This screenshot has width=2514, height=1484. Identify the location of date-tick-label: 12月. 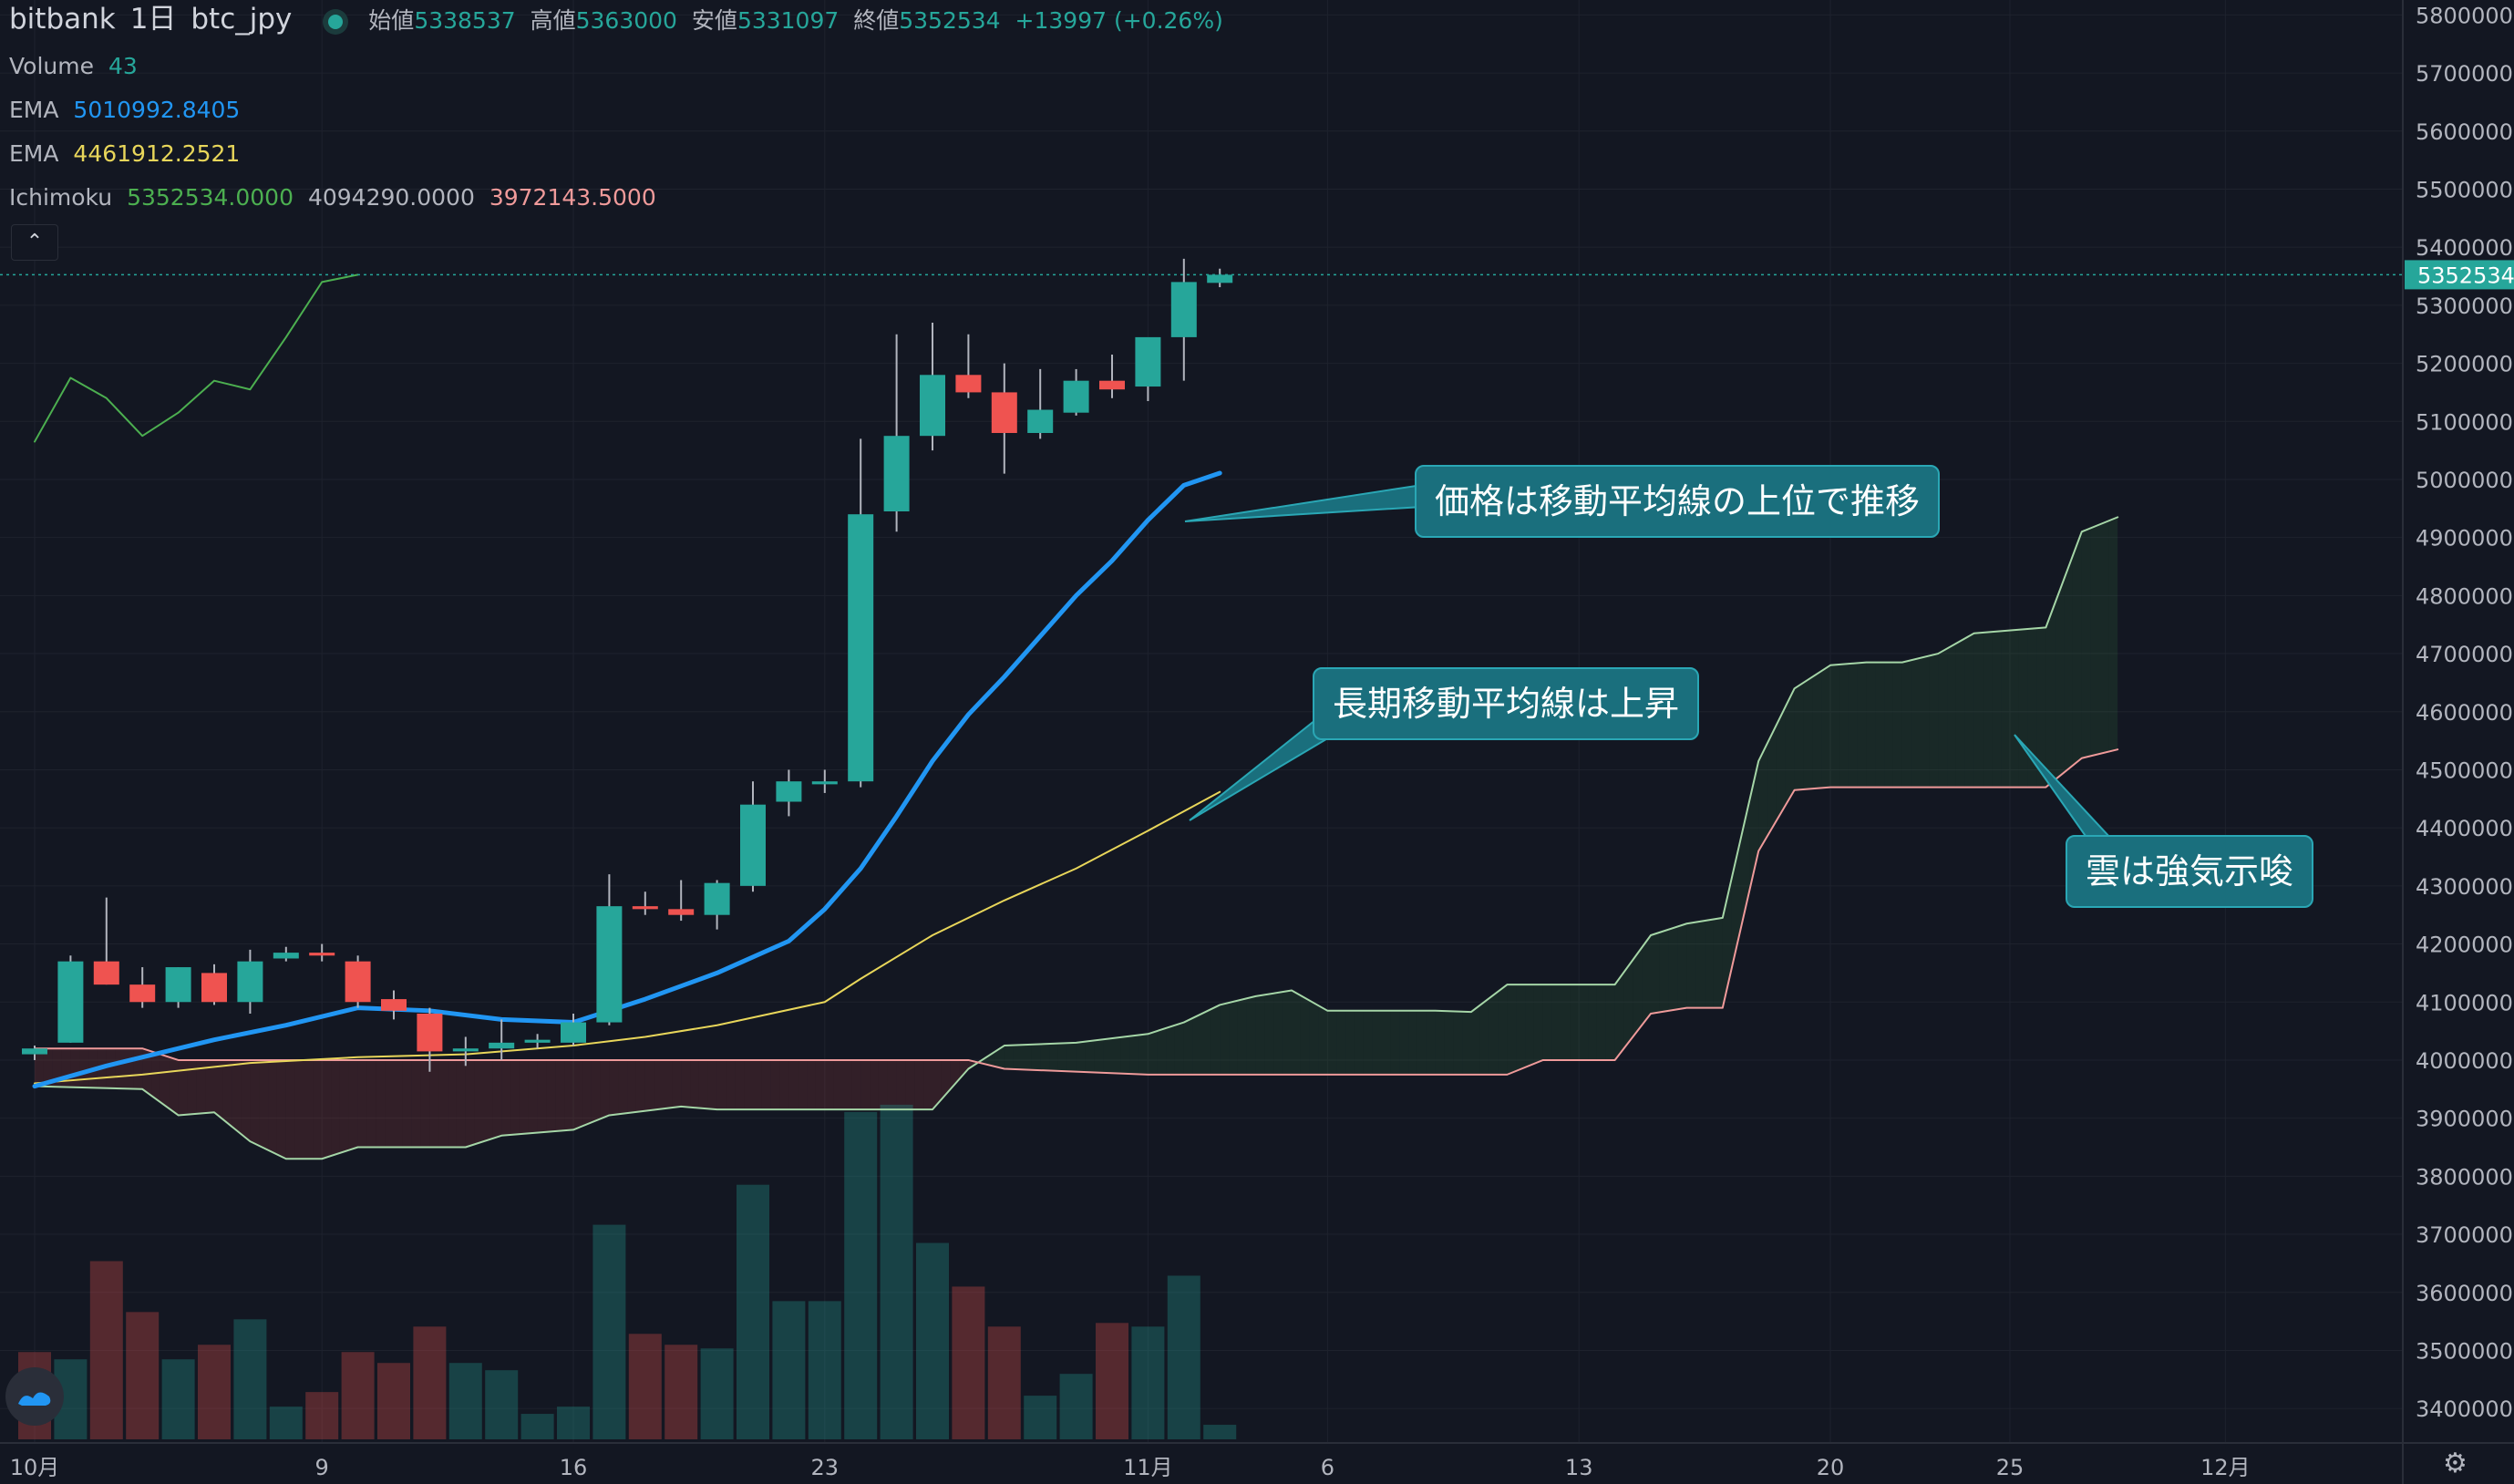
(2225, 1467).